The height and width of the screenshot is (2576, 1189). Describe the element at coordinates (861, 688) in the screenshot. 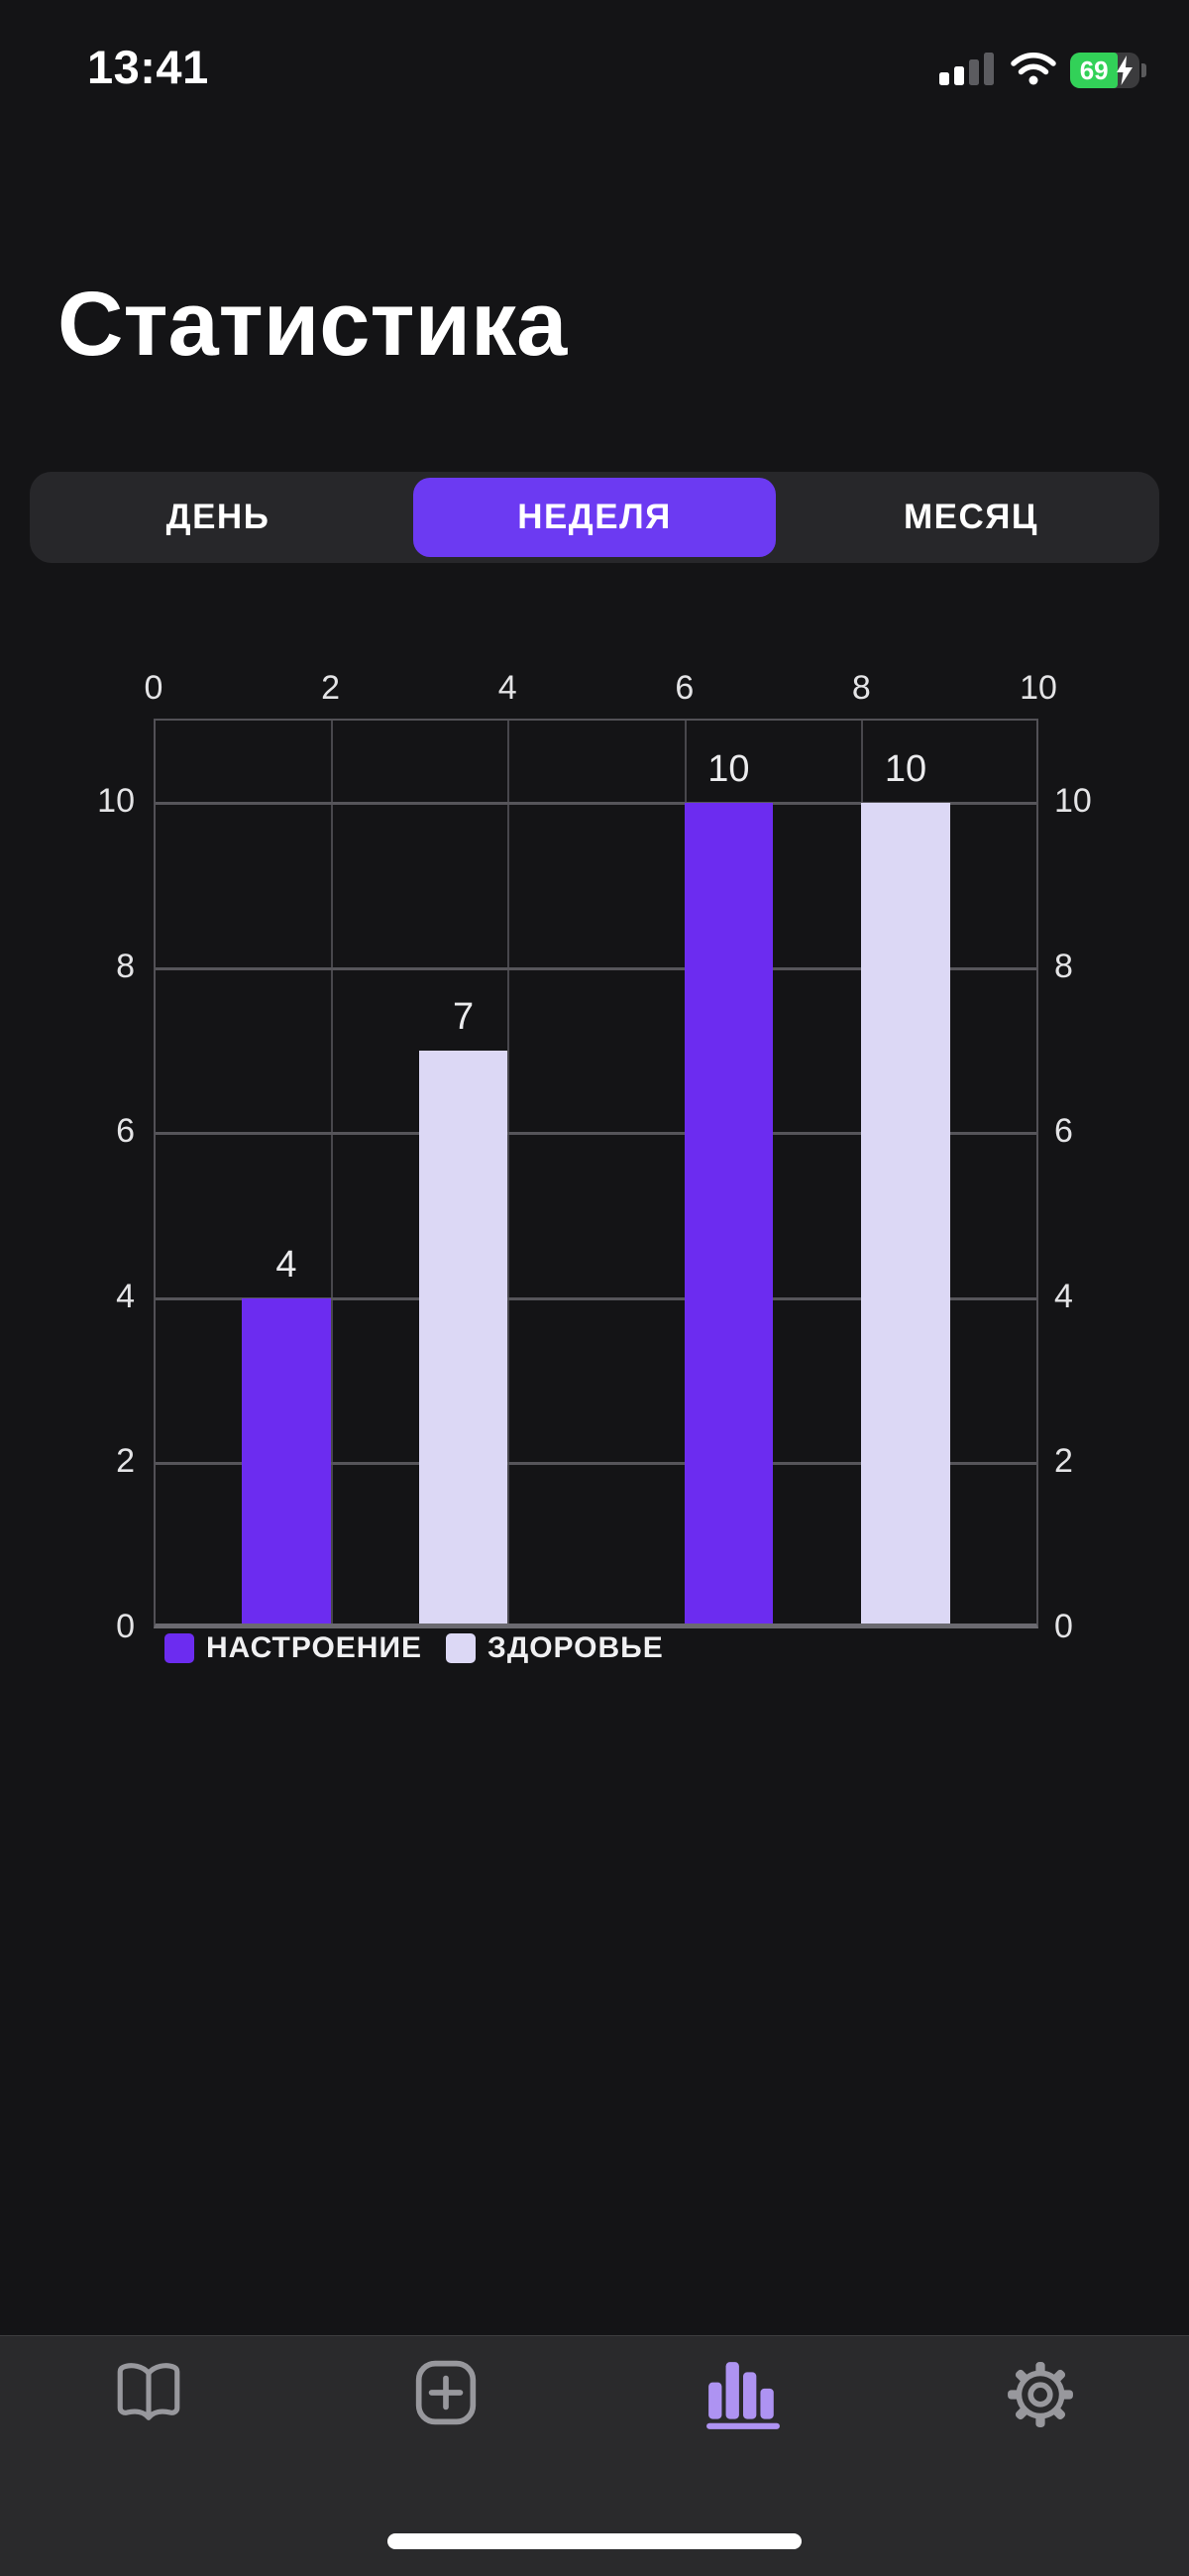

I see `x-axis-tick-label: 8` at that location.